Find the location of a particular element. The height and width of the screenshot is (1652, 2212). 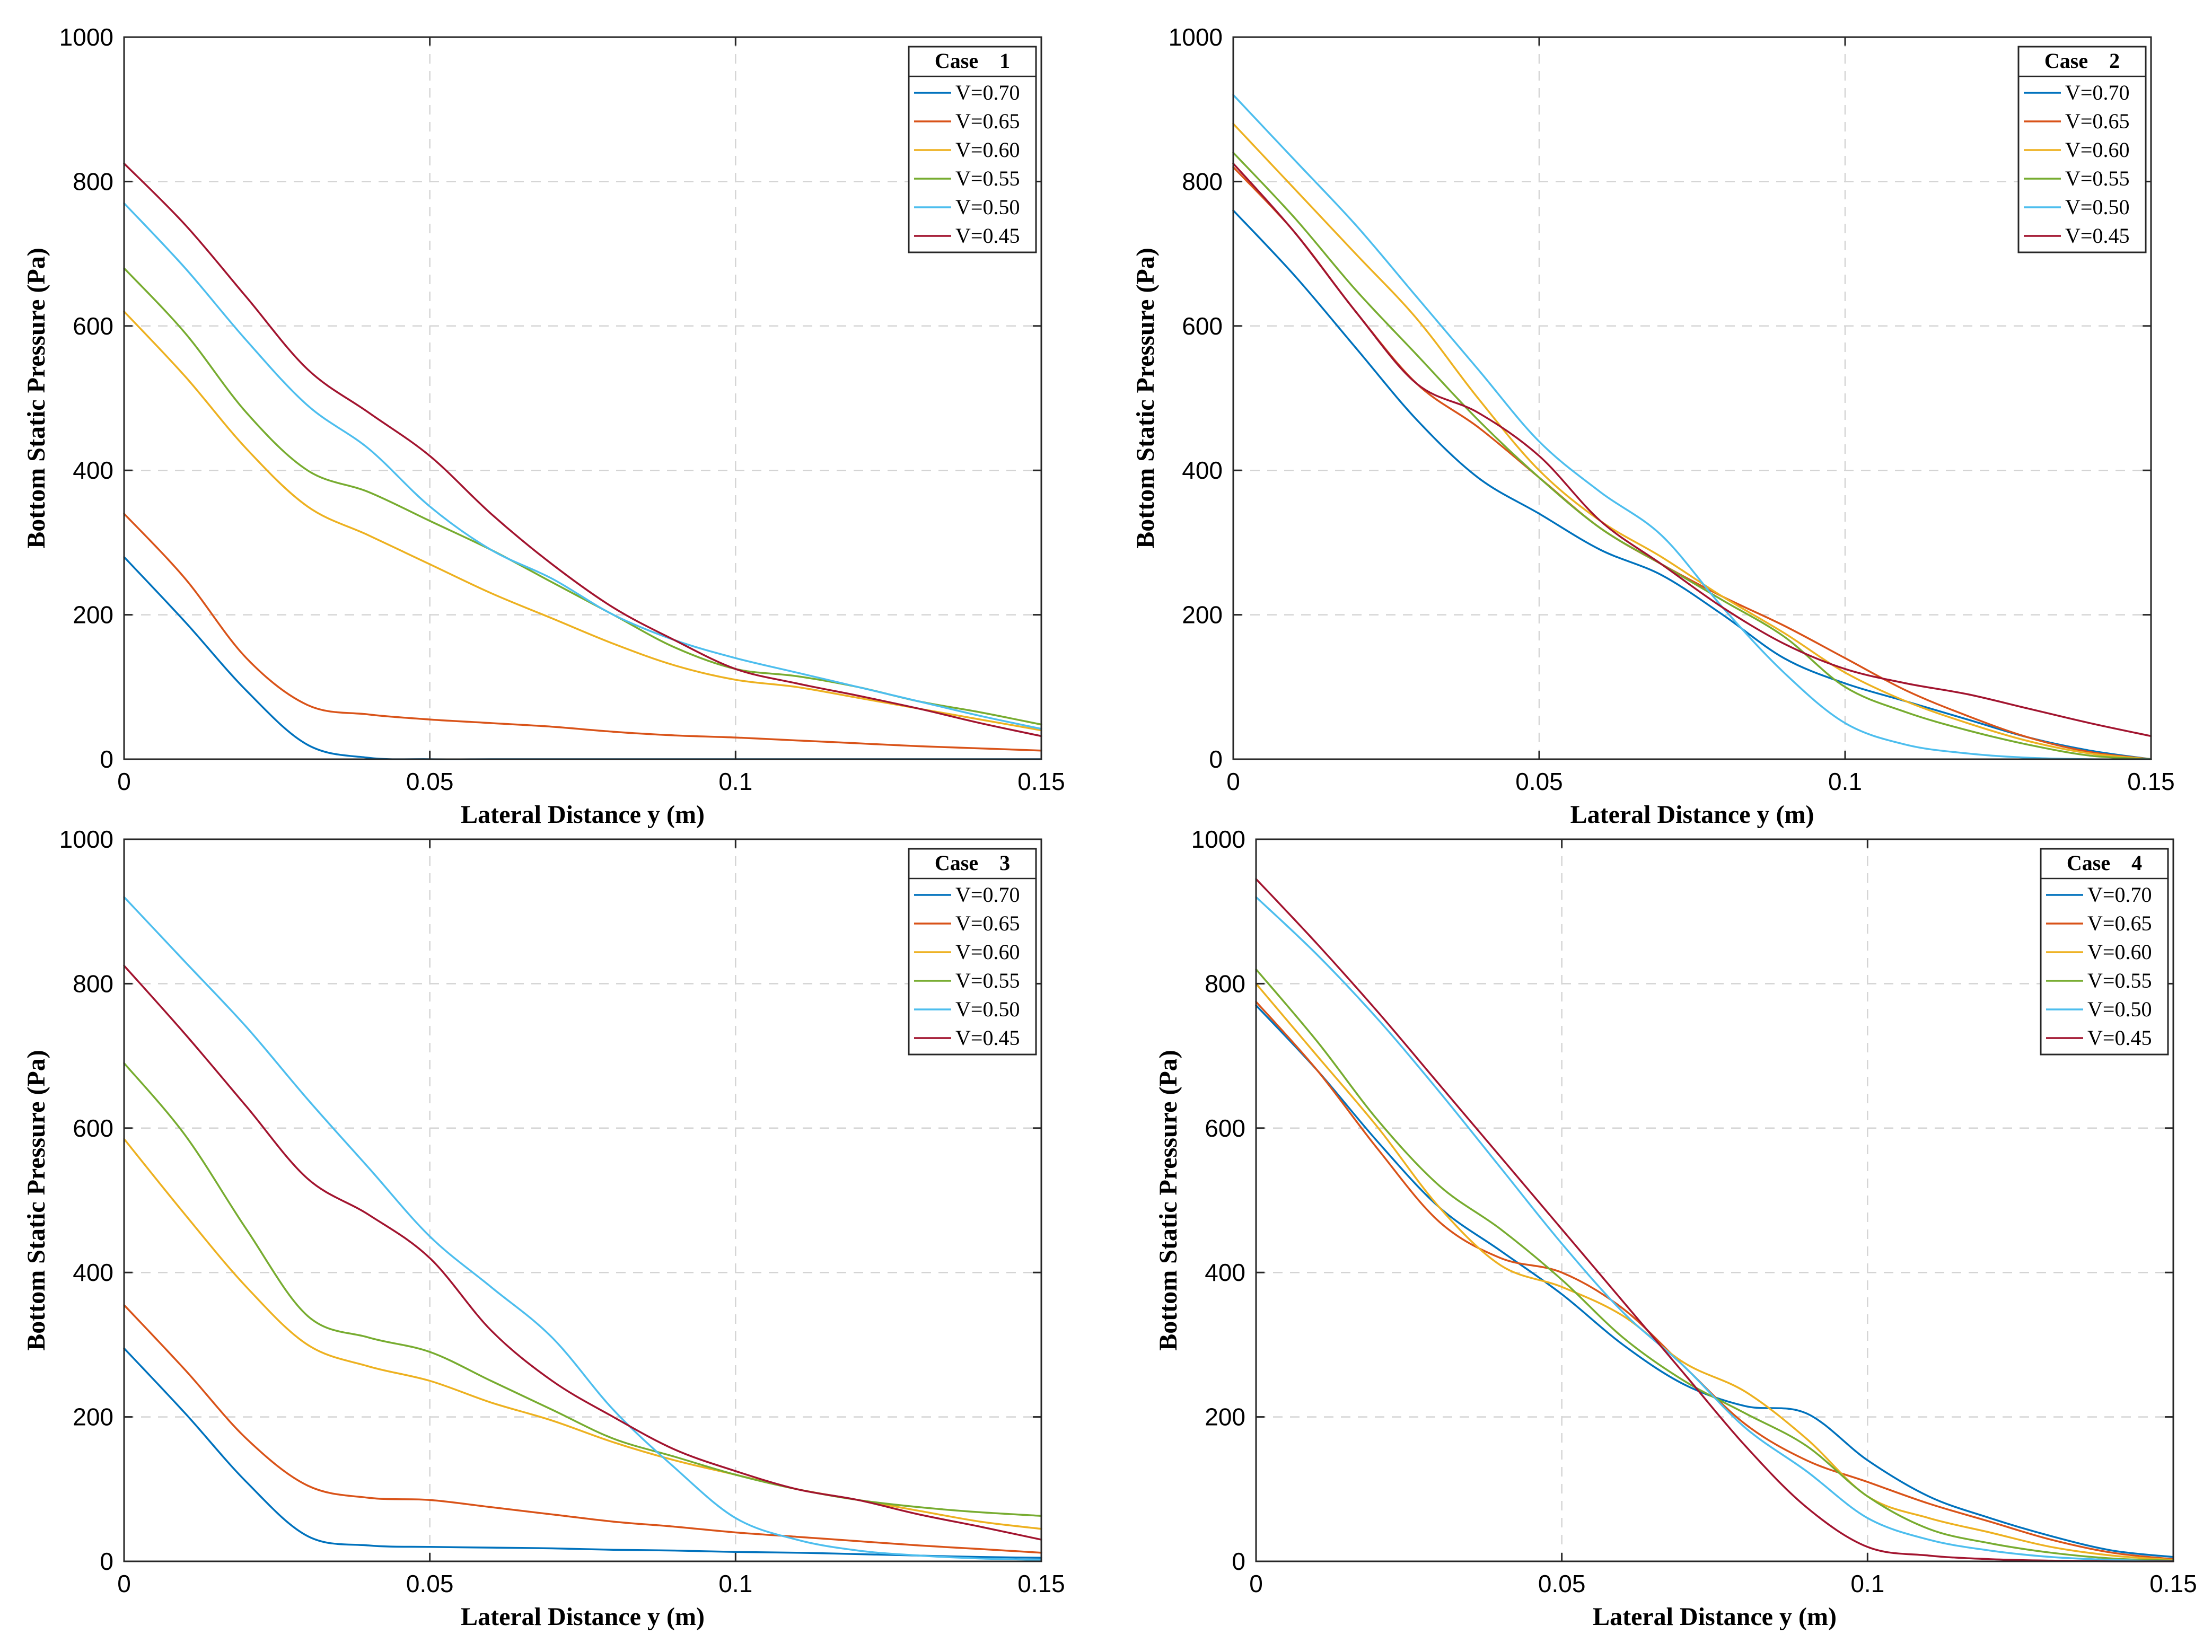

legend-title: Case 4 is located at coordinates (2104, 863).